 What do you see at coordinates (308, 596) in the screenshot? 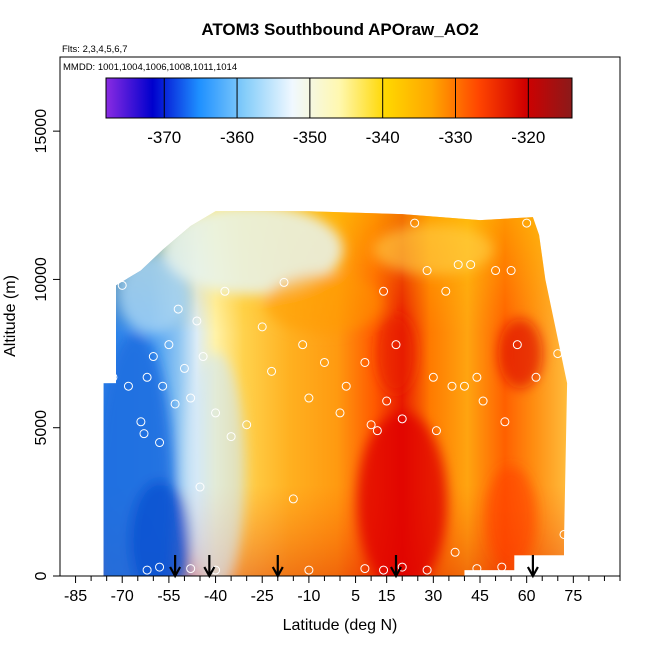
I see `x-tick-label: -10` at bounding box center [308, 596].